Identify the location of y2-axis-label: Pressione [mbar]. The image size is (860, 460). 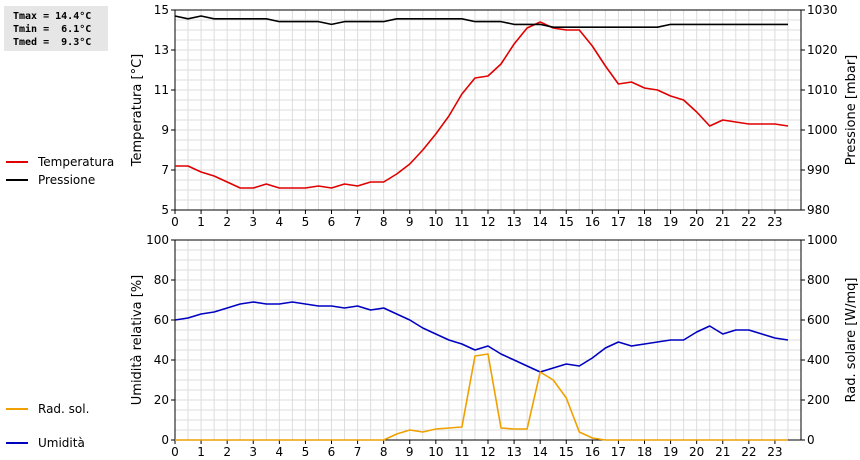
(851, 110).